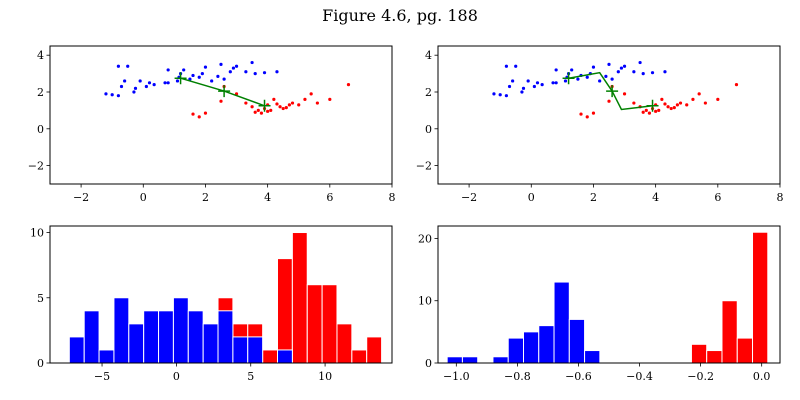 The image size is (800, 400). I want to click on path-line, so click(222, 92).